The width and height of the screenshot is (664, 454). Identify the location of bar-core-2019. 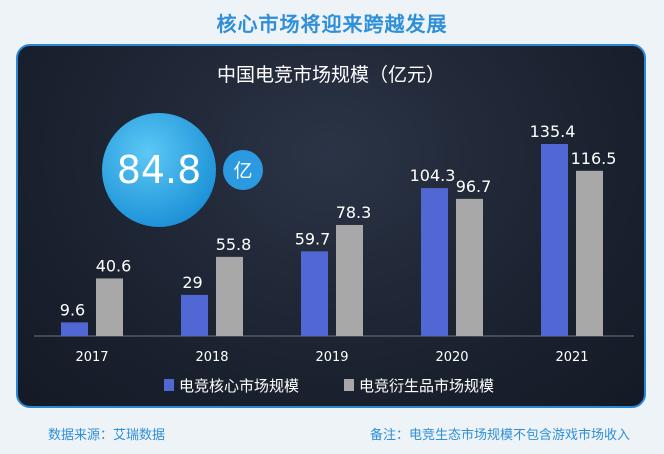
(314, 293).